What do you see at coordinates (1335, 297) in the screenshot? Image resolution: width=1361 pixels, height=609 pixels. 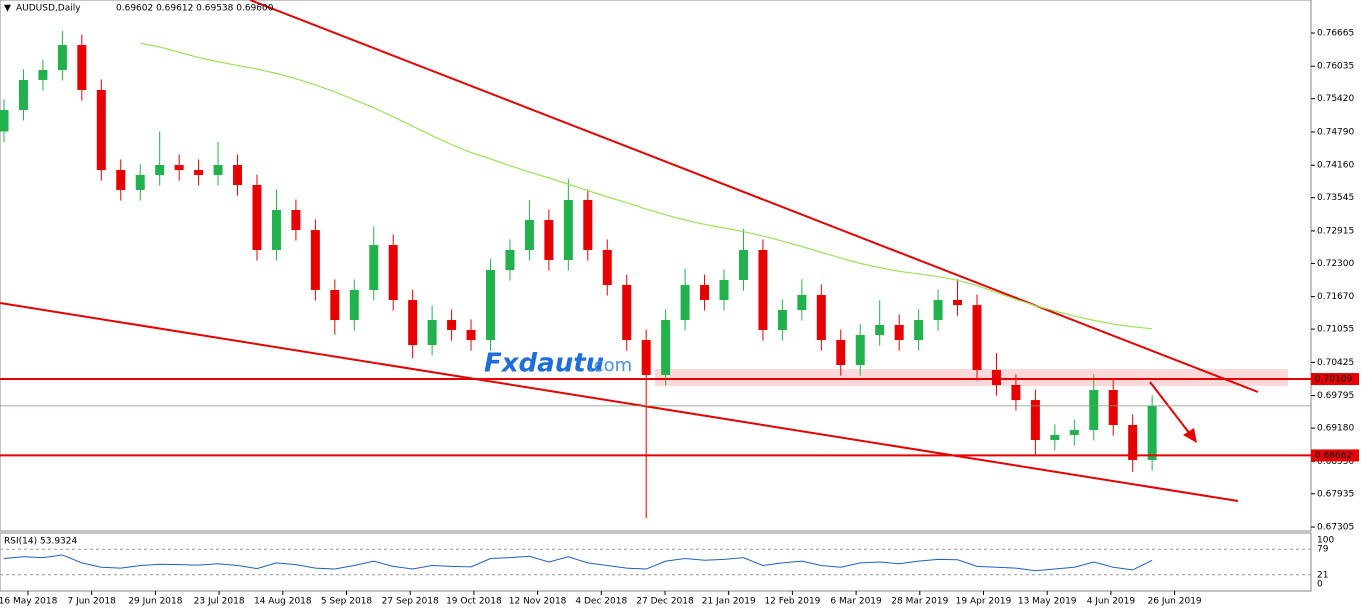 I see `y-tick-label: 0.71670` at bounding box center [1335, 297].